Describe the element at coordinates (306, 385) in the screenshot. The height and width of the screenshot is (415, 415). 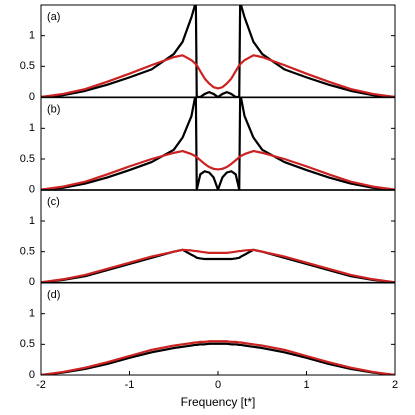
I see `x-tick-label: 1` at that location.